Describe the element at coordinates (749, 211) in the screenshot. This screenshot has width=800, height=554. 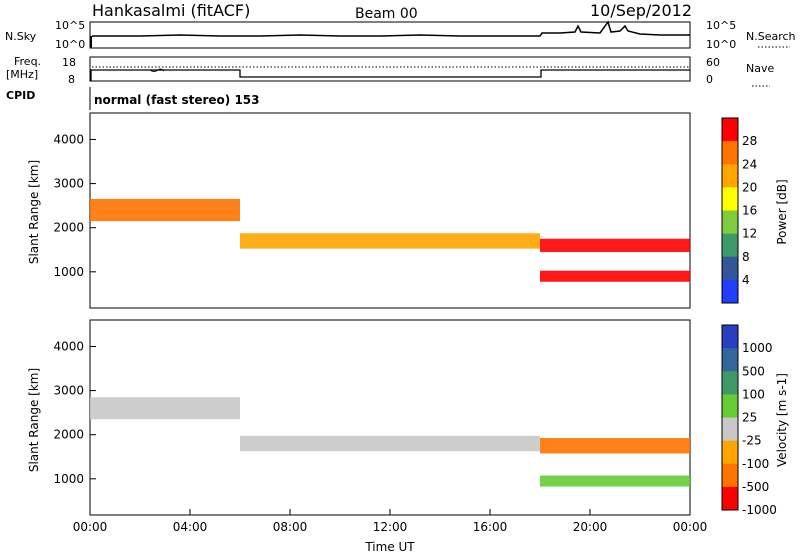
I see `power-colorbar-tick: 16` at that location.